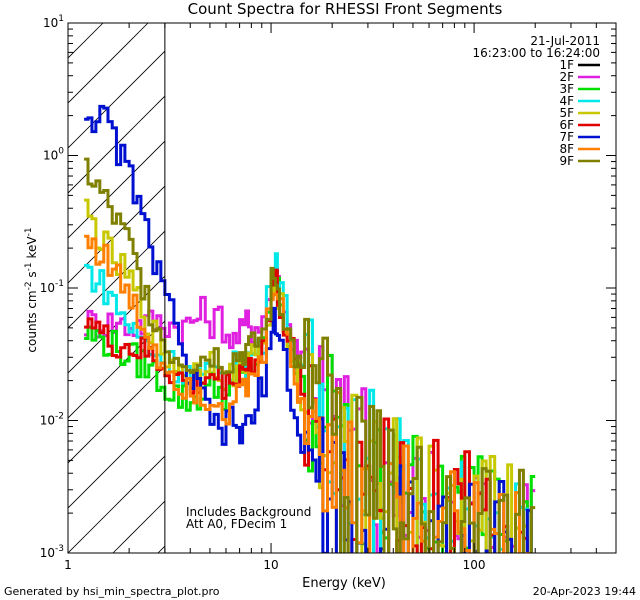 Image resolution: width=640 pixels, height=600 pixels. What do you see at coordinates (566, 149) in the screenshot?
I see `legend-label-8F: 8F` at bounding box center [566, 149].